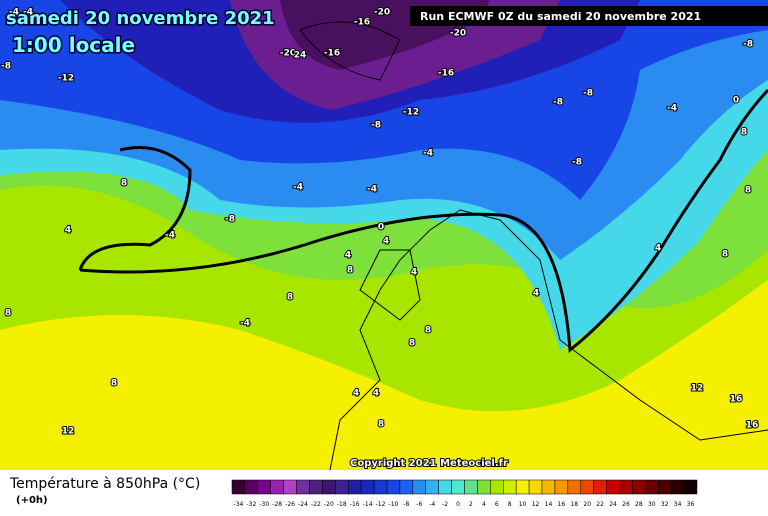 The width and height of the screenshot is (768, 516). I want to click on legend-label: -16, so click(355, 504).